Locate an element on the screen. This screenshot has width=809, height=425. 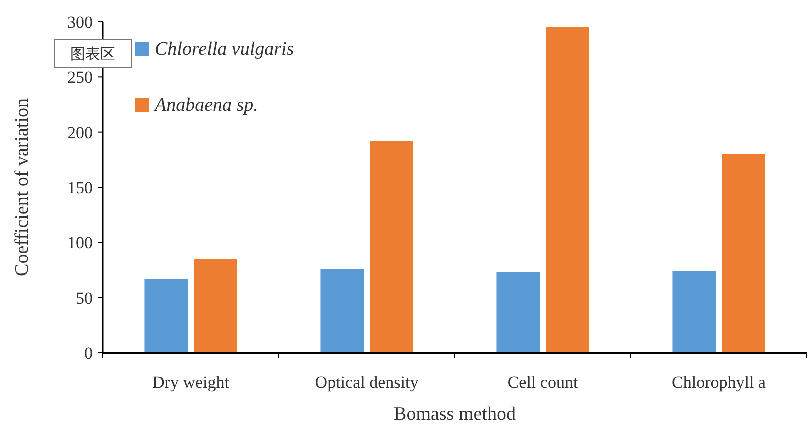
y-tick-label: 100 is located at coordinates (80, 243).